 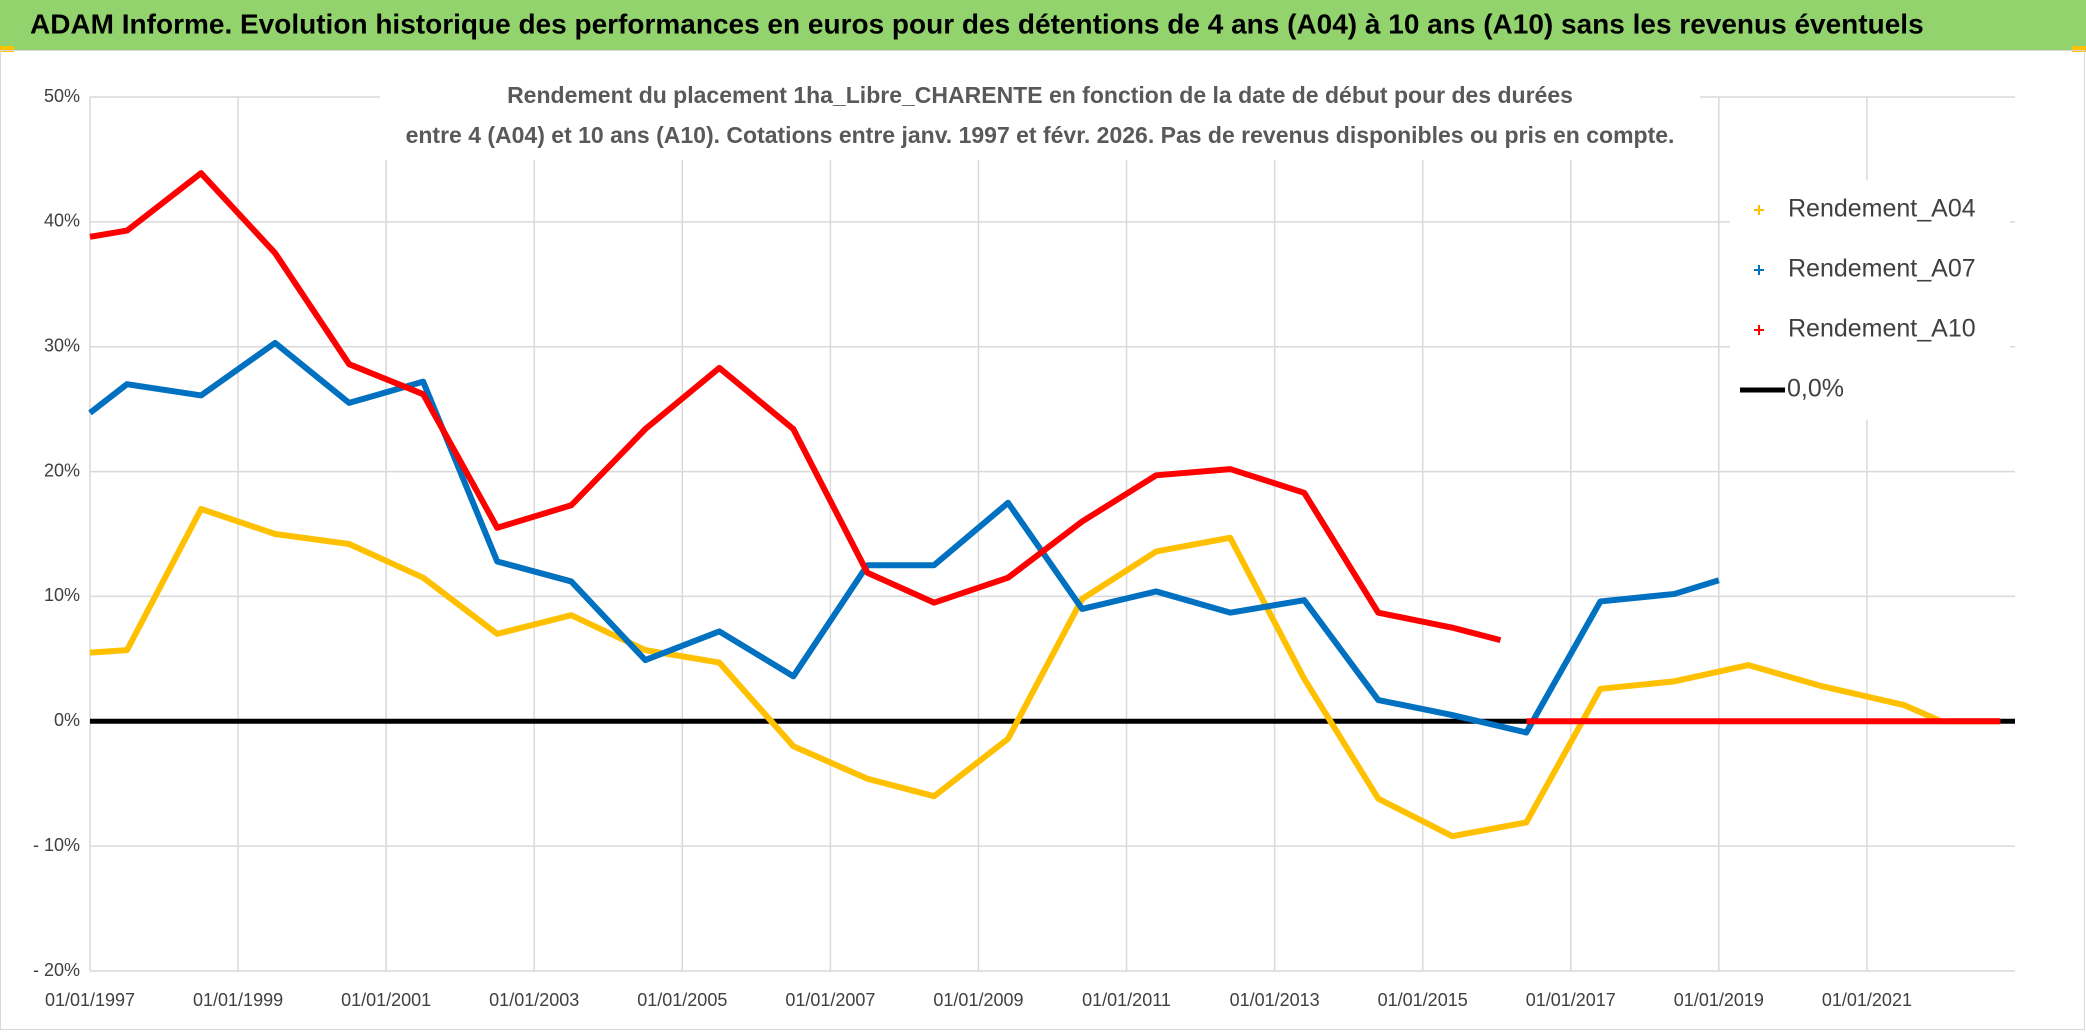 I want to click on x-tick-label: 01/01/2015, so click(x=1423, y=1000).